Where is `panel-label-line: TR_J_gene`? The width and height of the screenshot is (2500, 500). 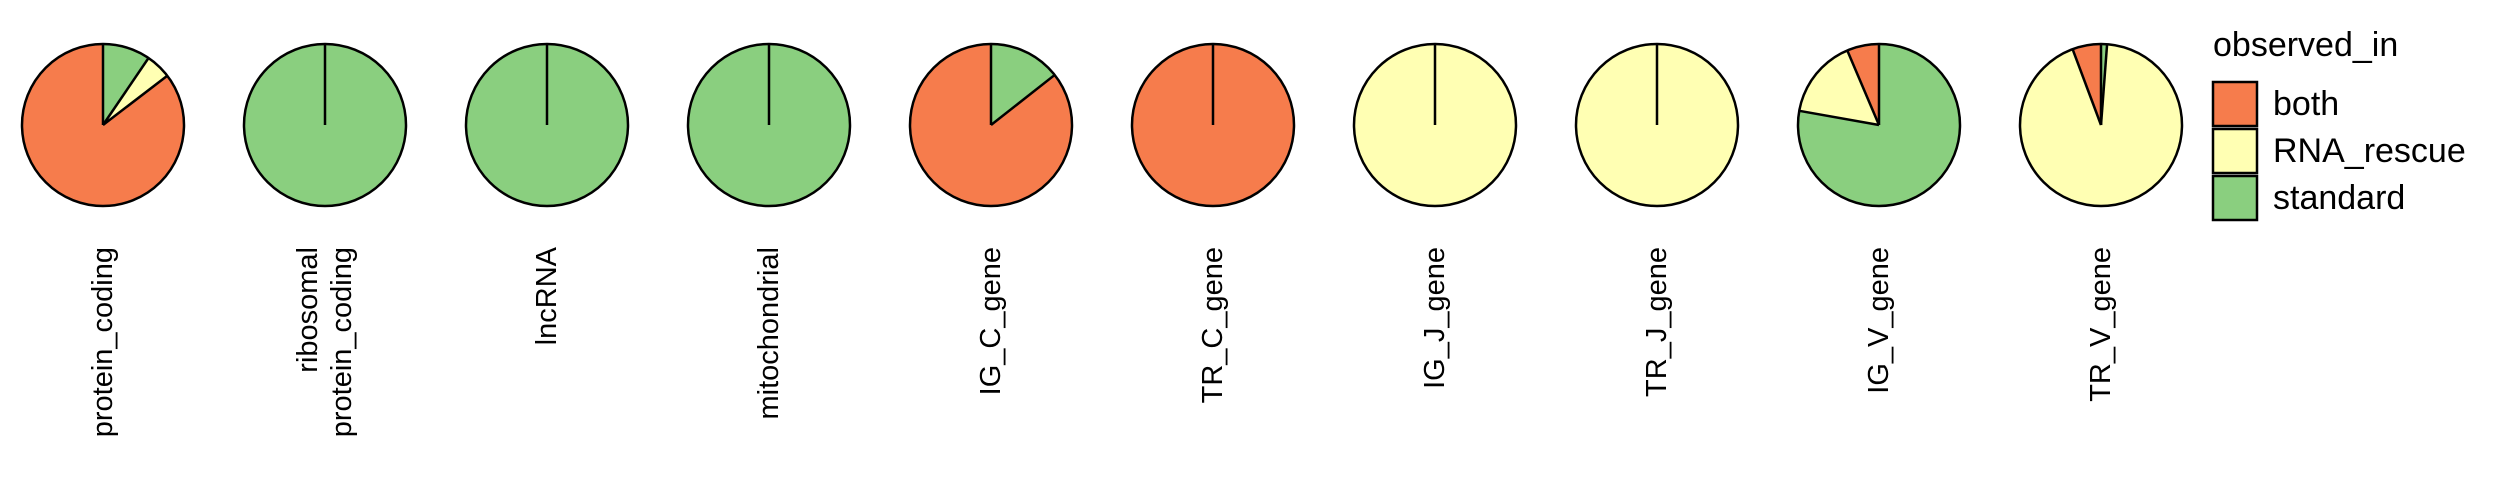
panel-label-line: TR_J_gene is located at coordinates (1657, 322).